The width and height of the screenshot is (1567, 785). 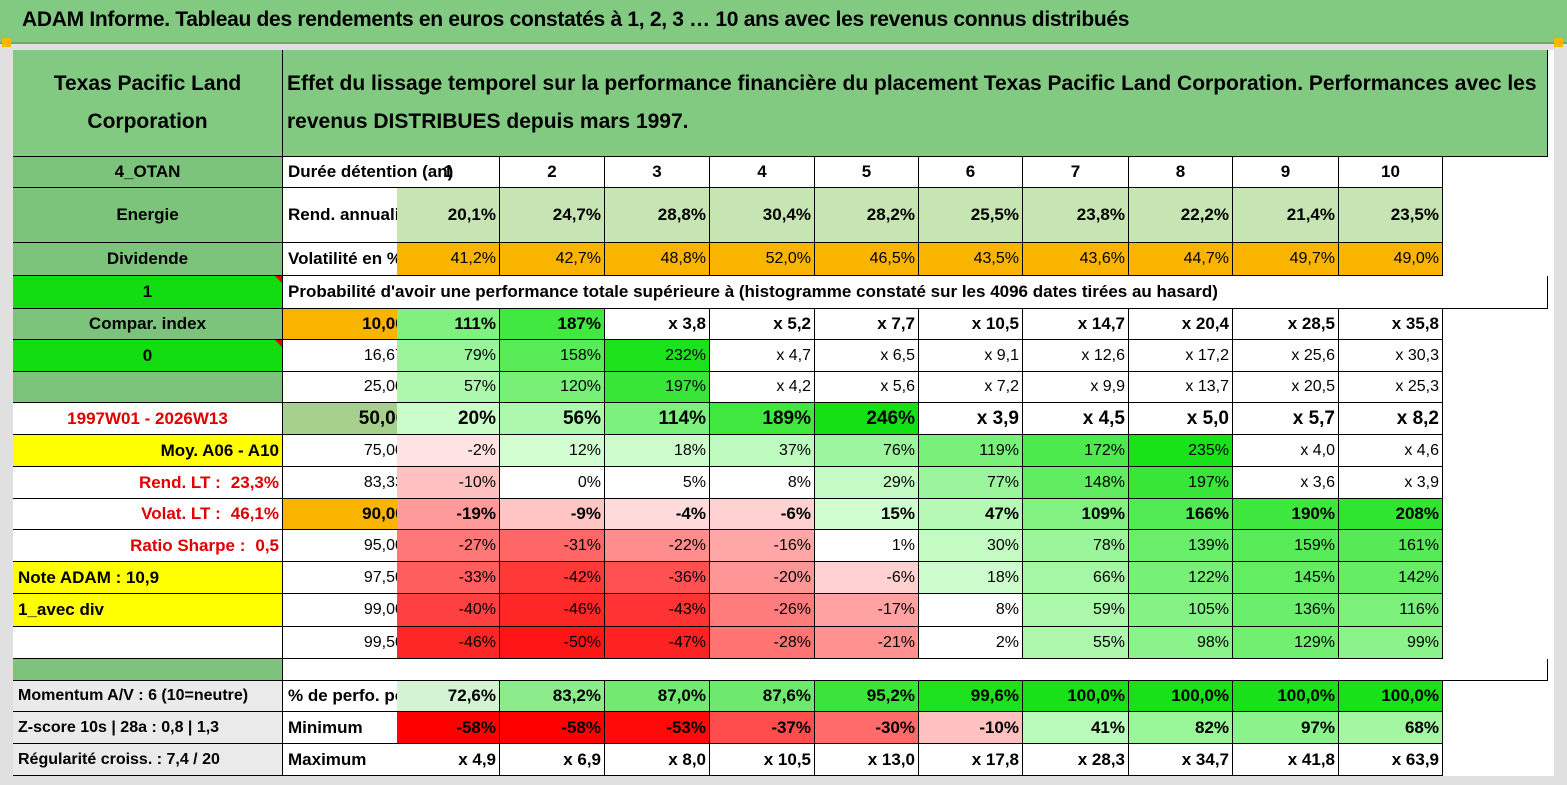 What do you see at coordinates (867, 356) in the screenshot?
I see `performance-value: x 6,5` at bounding box center [867, 356].